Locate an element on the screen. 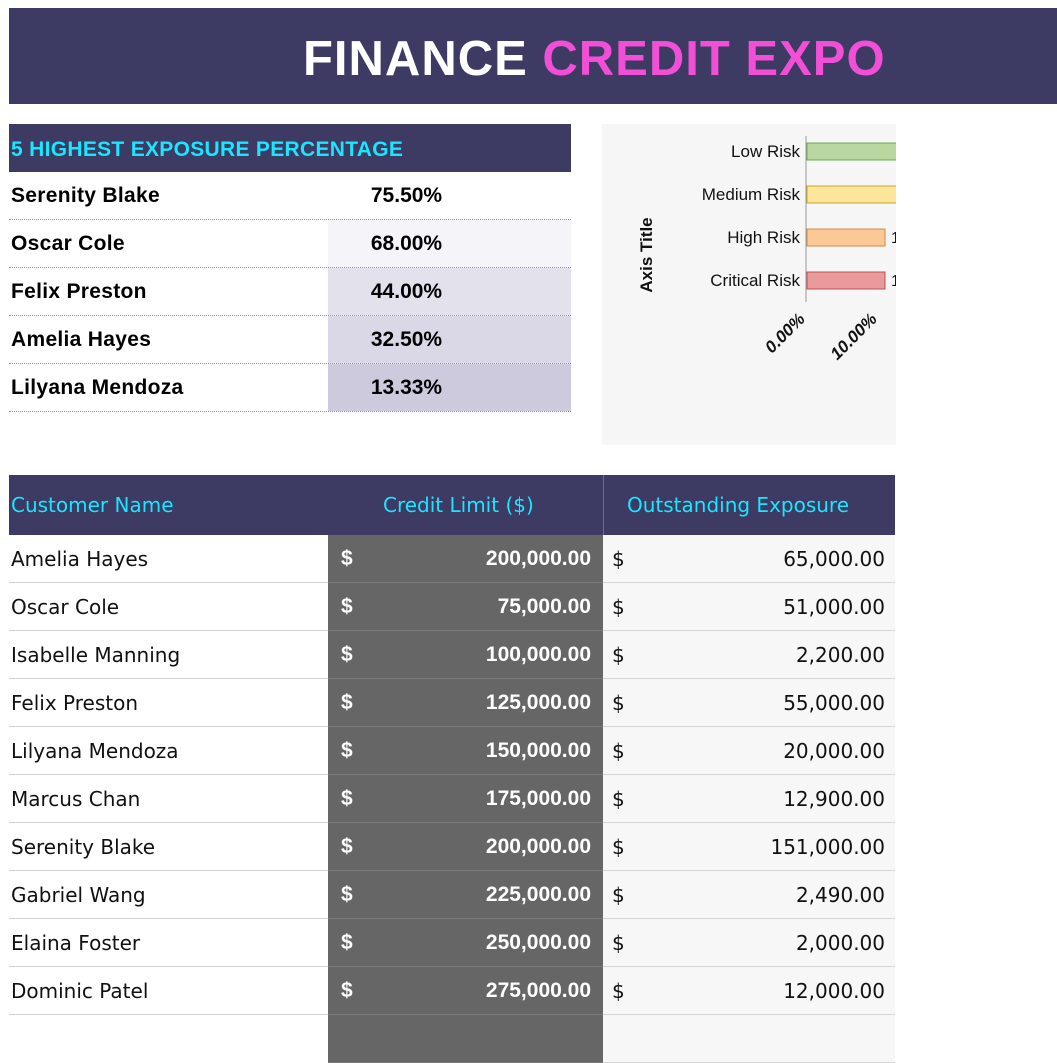 The image size is (1057, 1063). outstanding-exposure-cell: $151,000.00 is located at coordinates (749, 847).